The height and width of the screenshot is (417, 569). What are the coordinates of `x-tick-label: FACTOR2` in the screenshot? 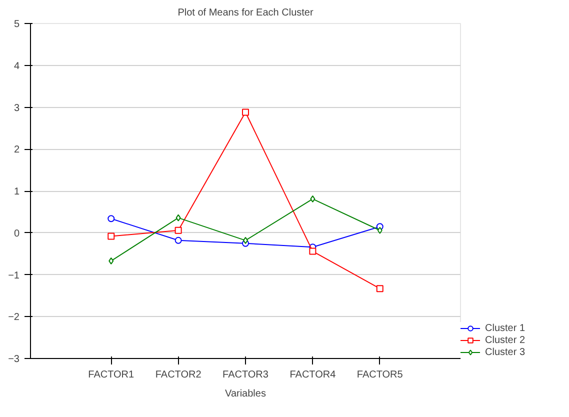 It's located at (178, 375).